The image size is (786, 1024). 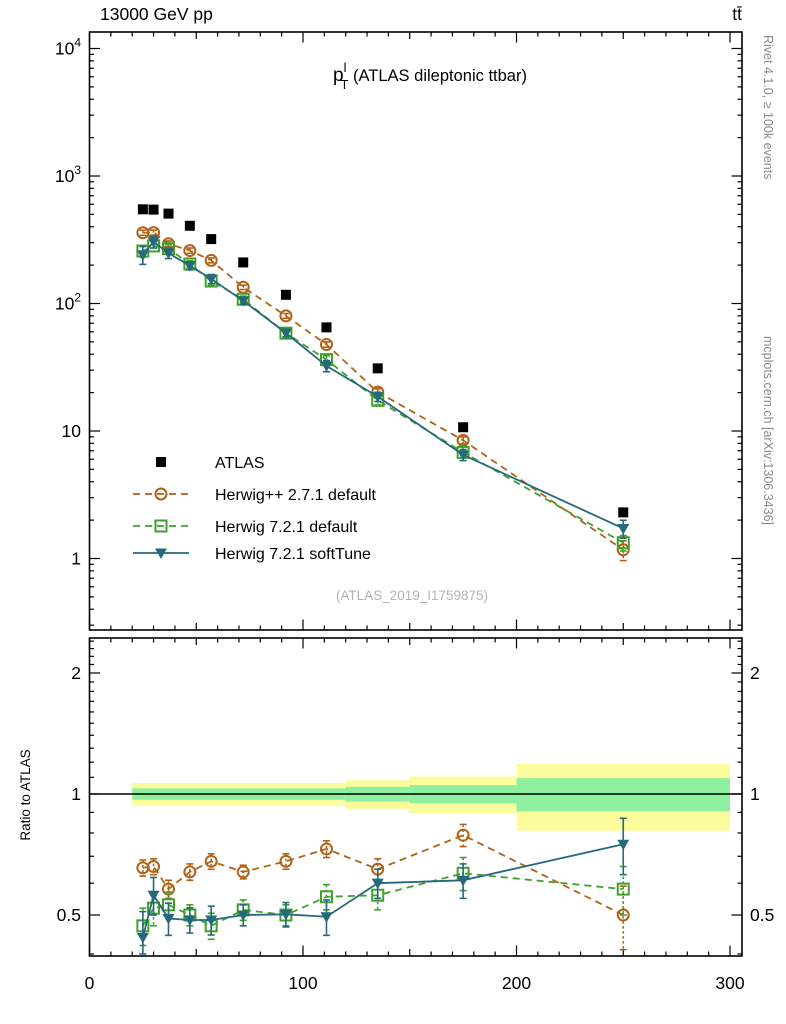 What do you see at coordinates (210, 463) in the screenshot?
I see `legend-item-atlas: ATLAS` at bounding box center [210, 463].